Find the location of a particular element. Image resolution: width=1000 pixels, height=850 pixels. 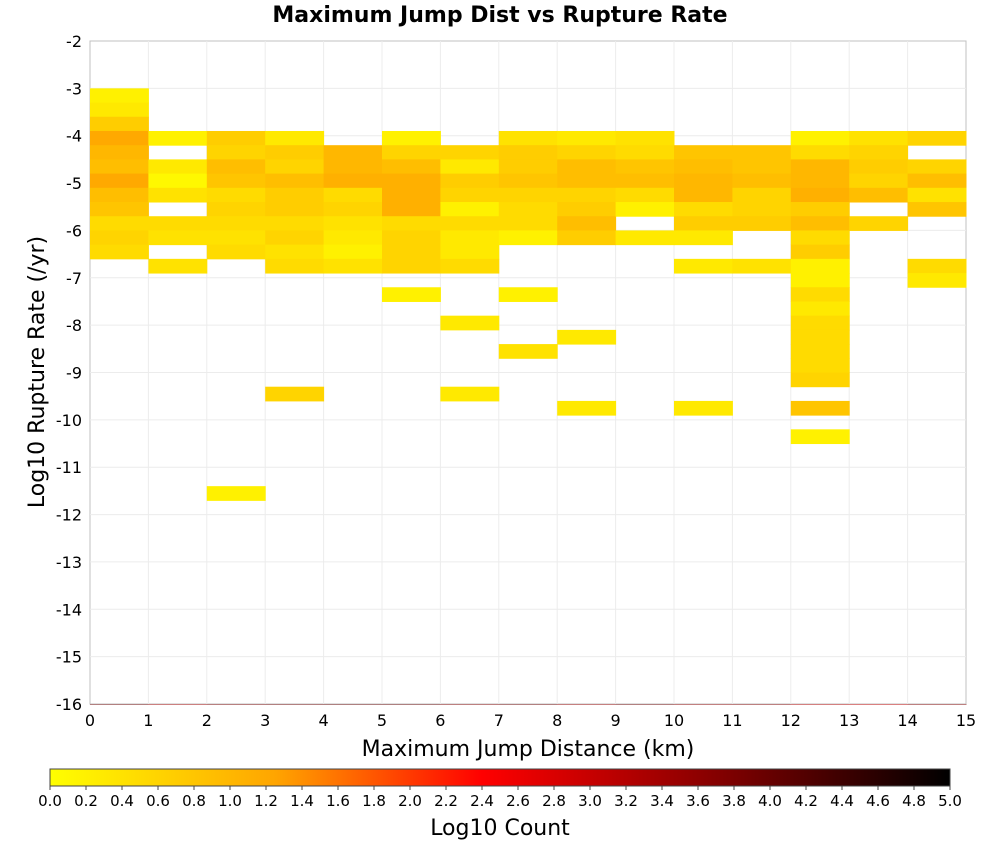

colorbar-tick-label: 5.0 is located at coordinates (950, 801).